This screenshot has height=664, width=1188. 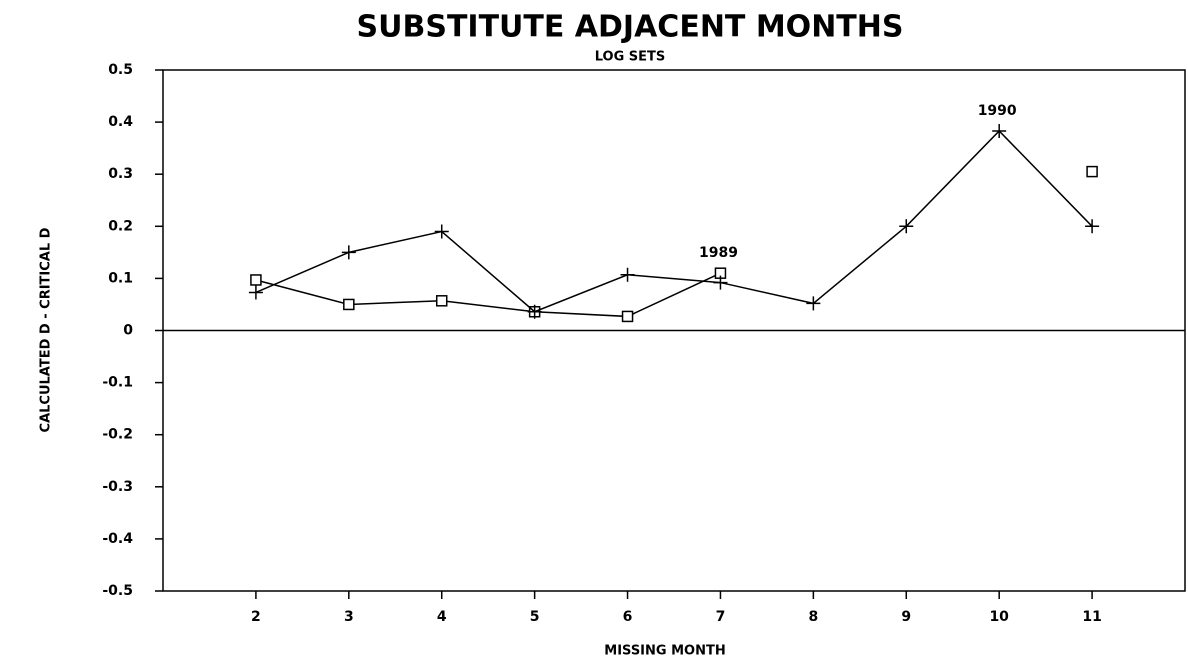 What do you see at coordinates (997, 111) in the screenshot?
I see `series-label: 1990` at bounding box center [997, 111].